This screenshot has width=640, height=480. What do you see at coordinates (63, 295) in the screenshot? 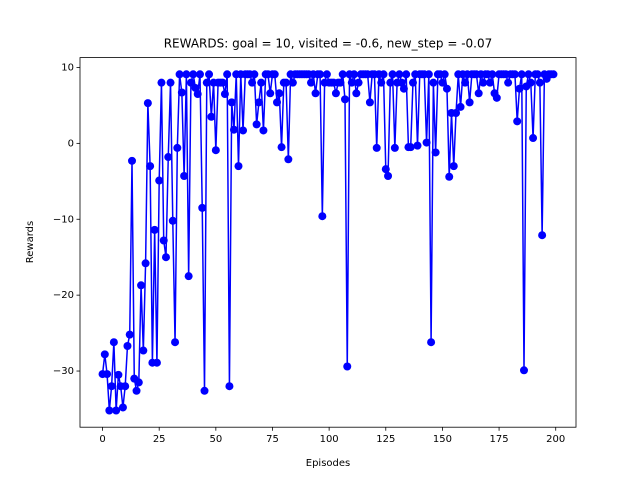
I see `y-tick-label: −20` at bounding box center [63, 295].